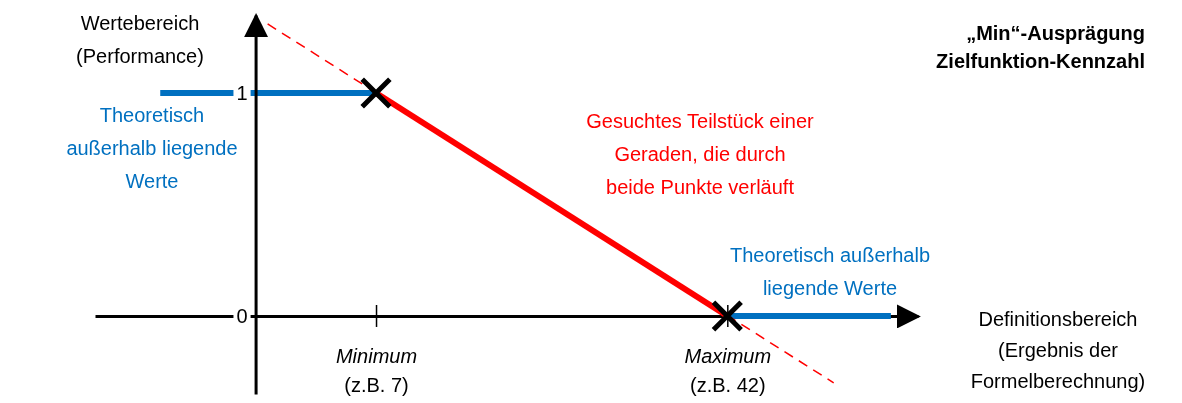 This screenshot has height=403, width=1182. What do you see at coordinates (376, 370) in the screenshot?
I see `x-tick-label: Minimum (z.B. 7)` at bounding box center [376, 370].